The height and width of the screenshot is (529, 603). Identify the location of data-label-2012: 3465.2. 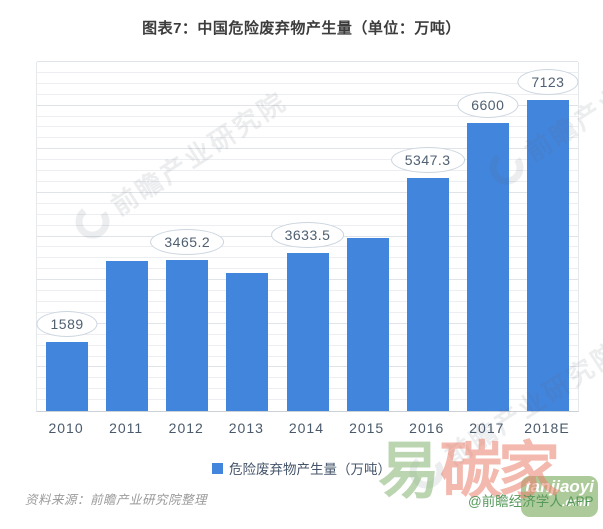
(187, 241).